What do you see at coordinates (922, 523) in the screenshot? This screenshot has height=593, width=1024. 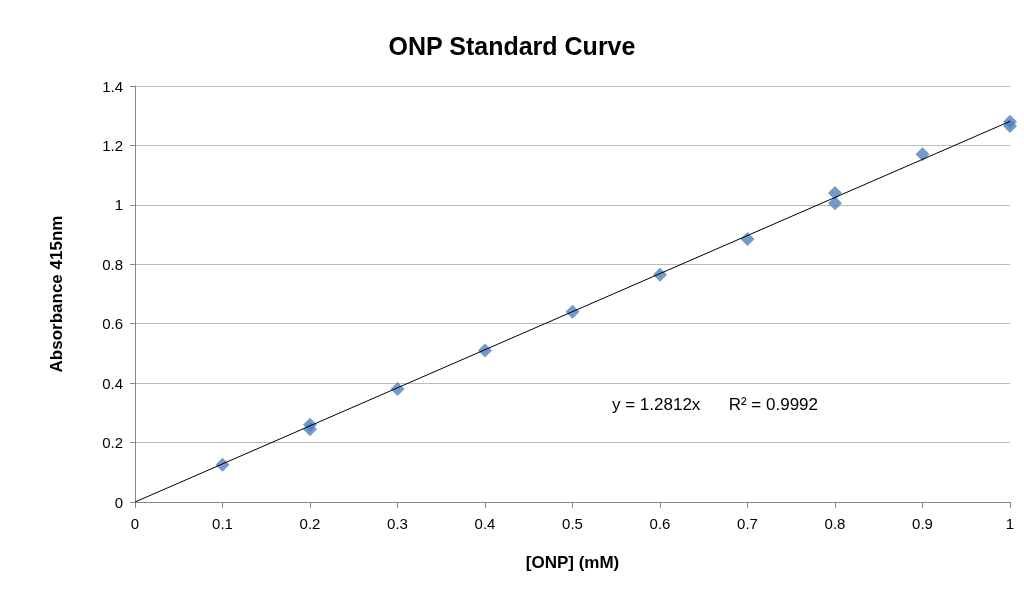 I see `x-tick-label: 0.9` at bounding box center [922, 523].